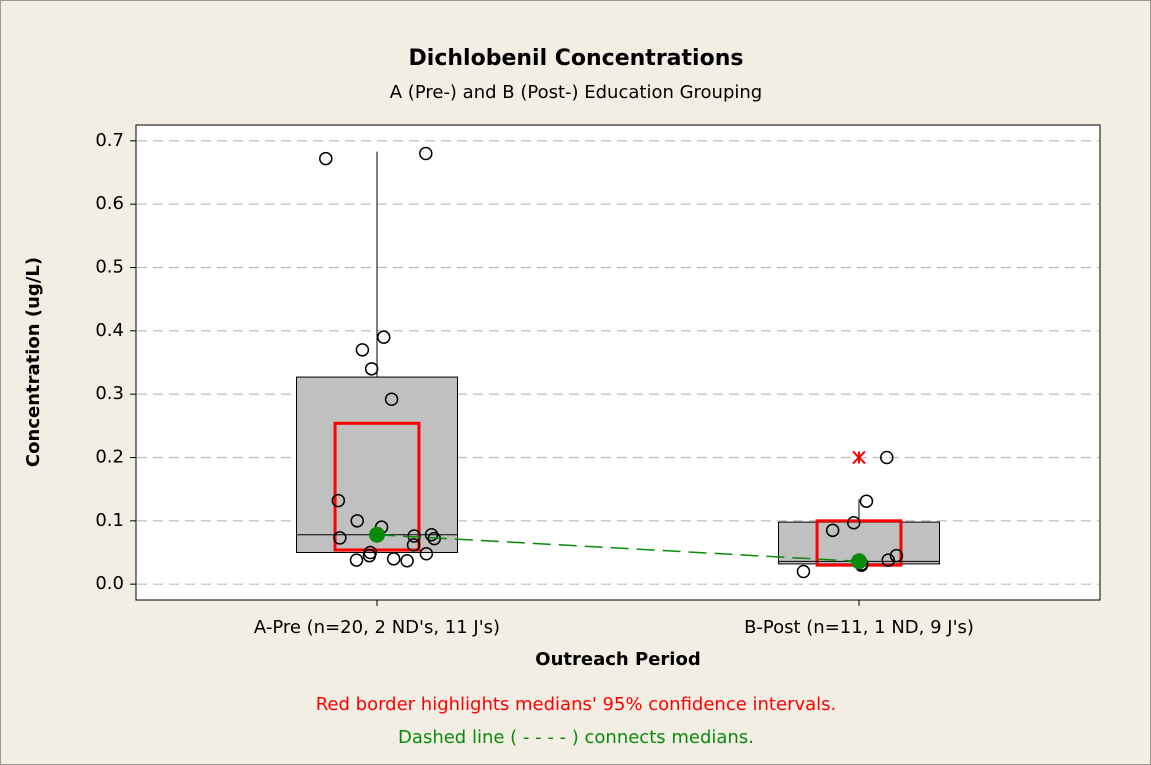  What do you see at coordinates (109, 393) in the screenshot?
I see `y-tick-label: 0.3` at bounding box center [109, 393].